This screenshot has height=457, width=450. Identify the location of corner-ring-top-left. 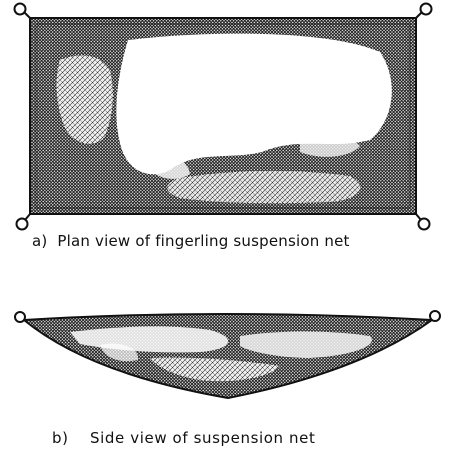
(22, 10).